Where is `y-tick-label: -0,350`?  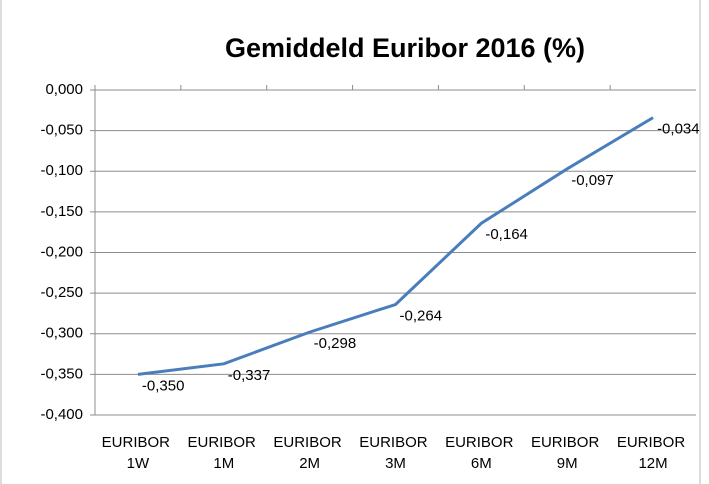
y-tick-label: -0,350 is located at coordinates (61, 373).